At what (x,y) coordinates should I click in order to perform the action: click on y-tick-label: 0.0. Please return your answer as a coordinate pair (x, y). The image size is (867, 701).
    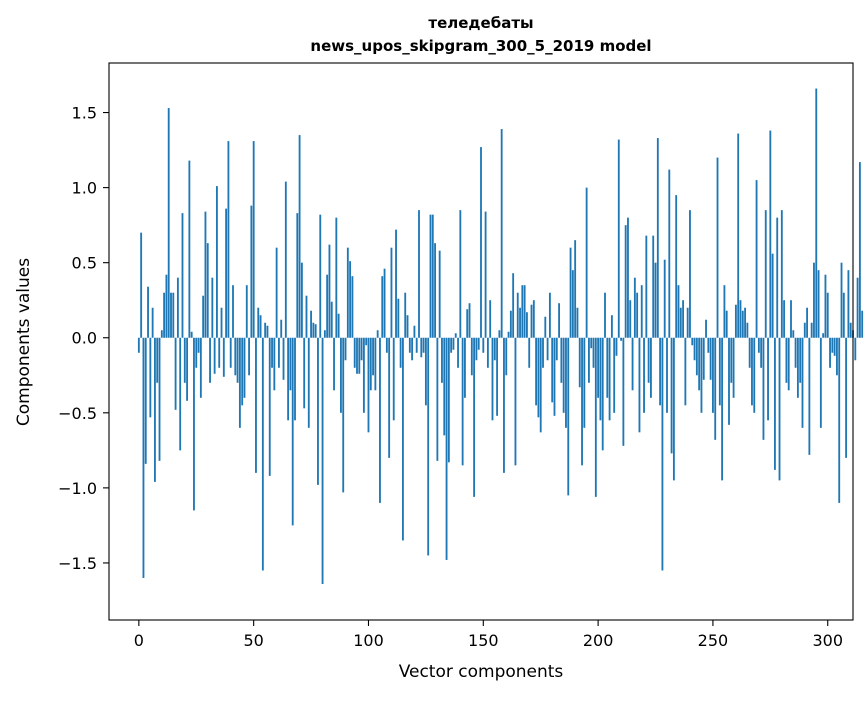
    Looking at the image, I should click on (84, 338).